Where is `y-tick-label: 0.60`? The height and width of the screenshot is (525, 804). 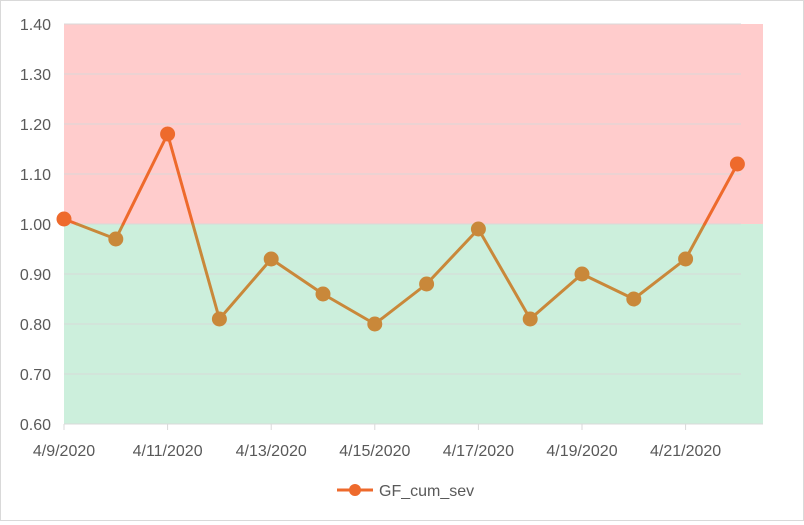 y-tick-label: 0.60 is located at coordinates (35, 425).